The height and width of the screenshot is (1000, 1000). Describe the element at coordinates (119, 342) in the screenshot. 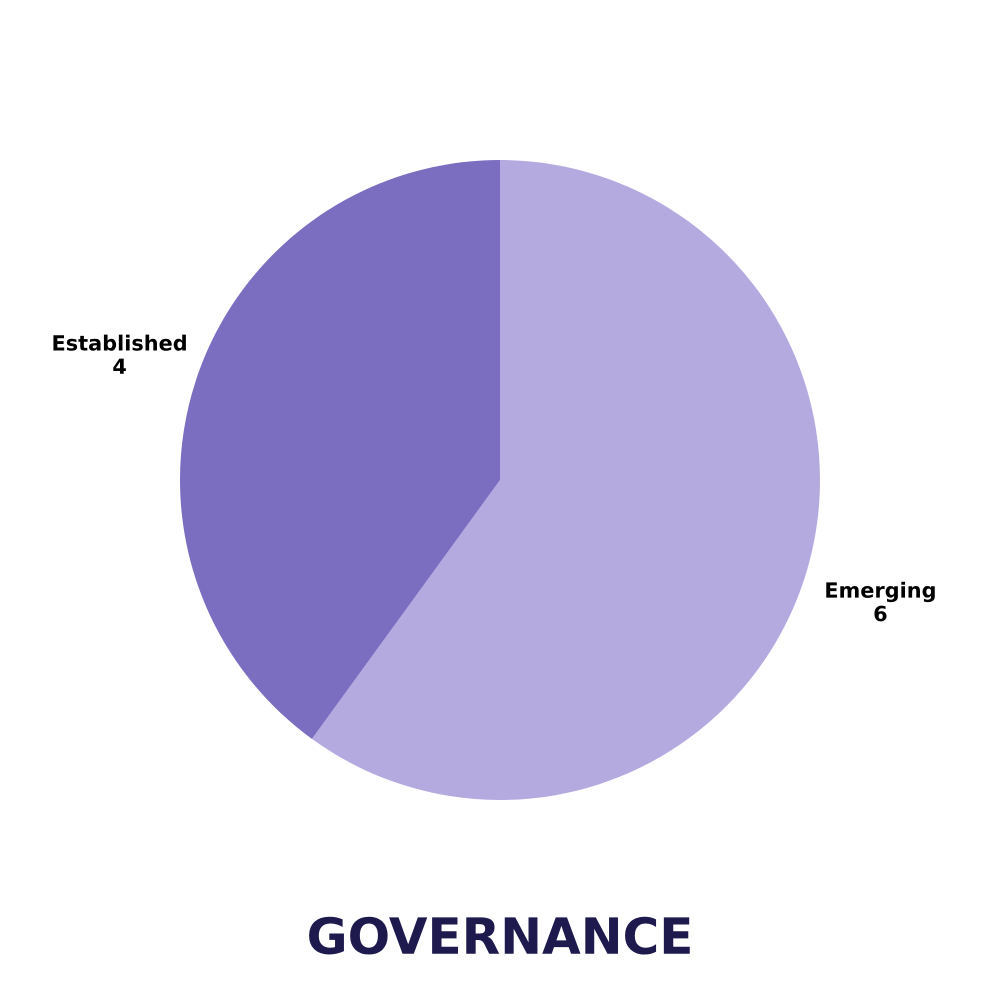

I see `slice-label: Established` at that location.